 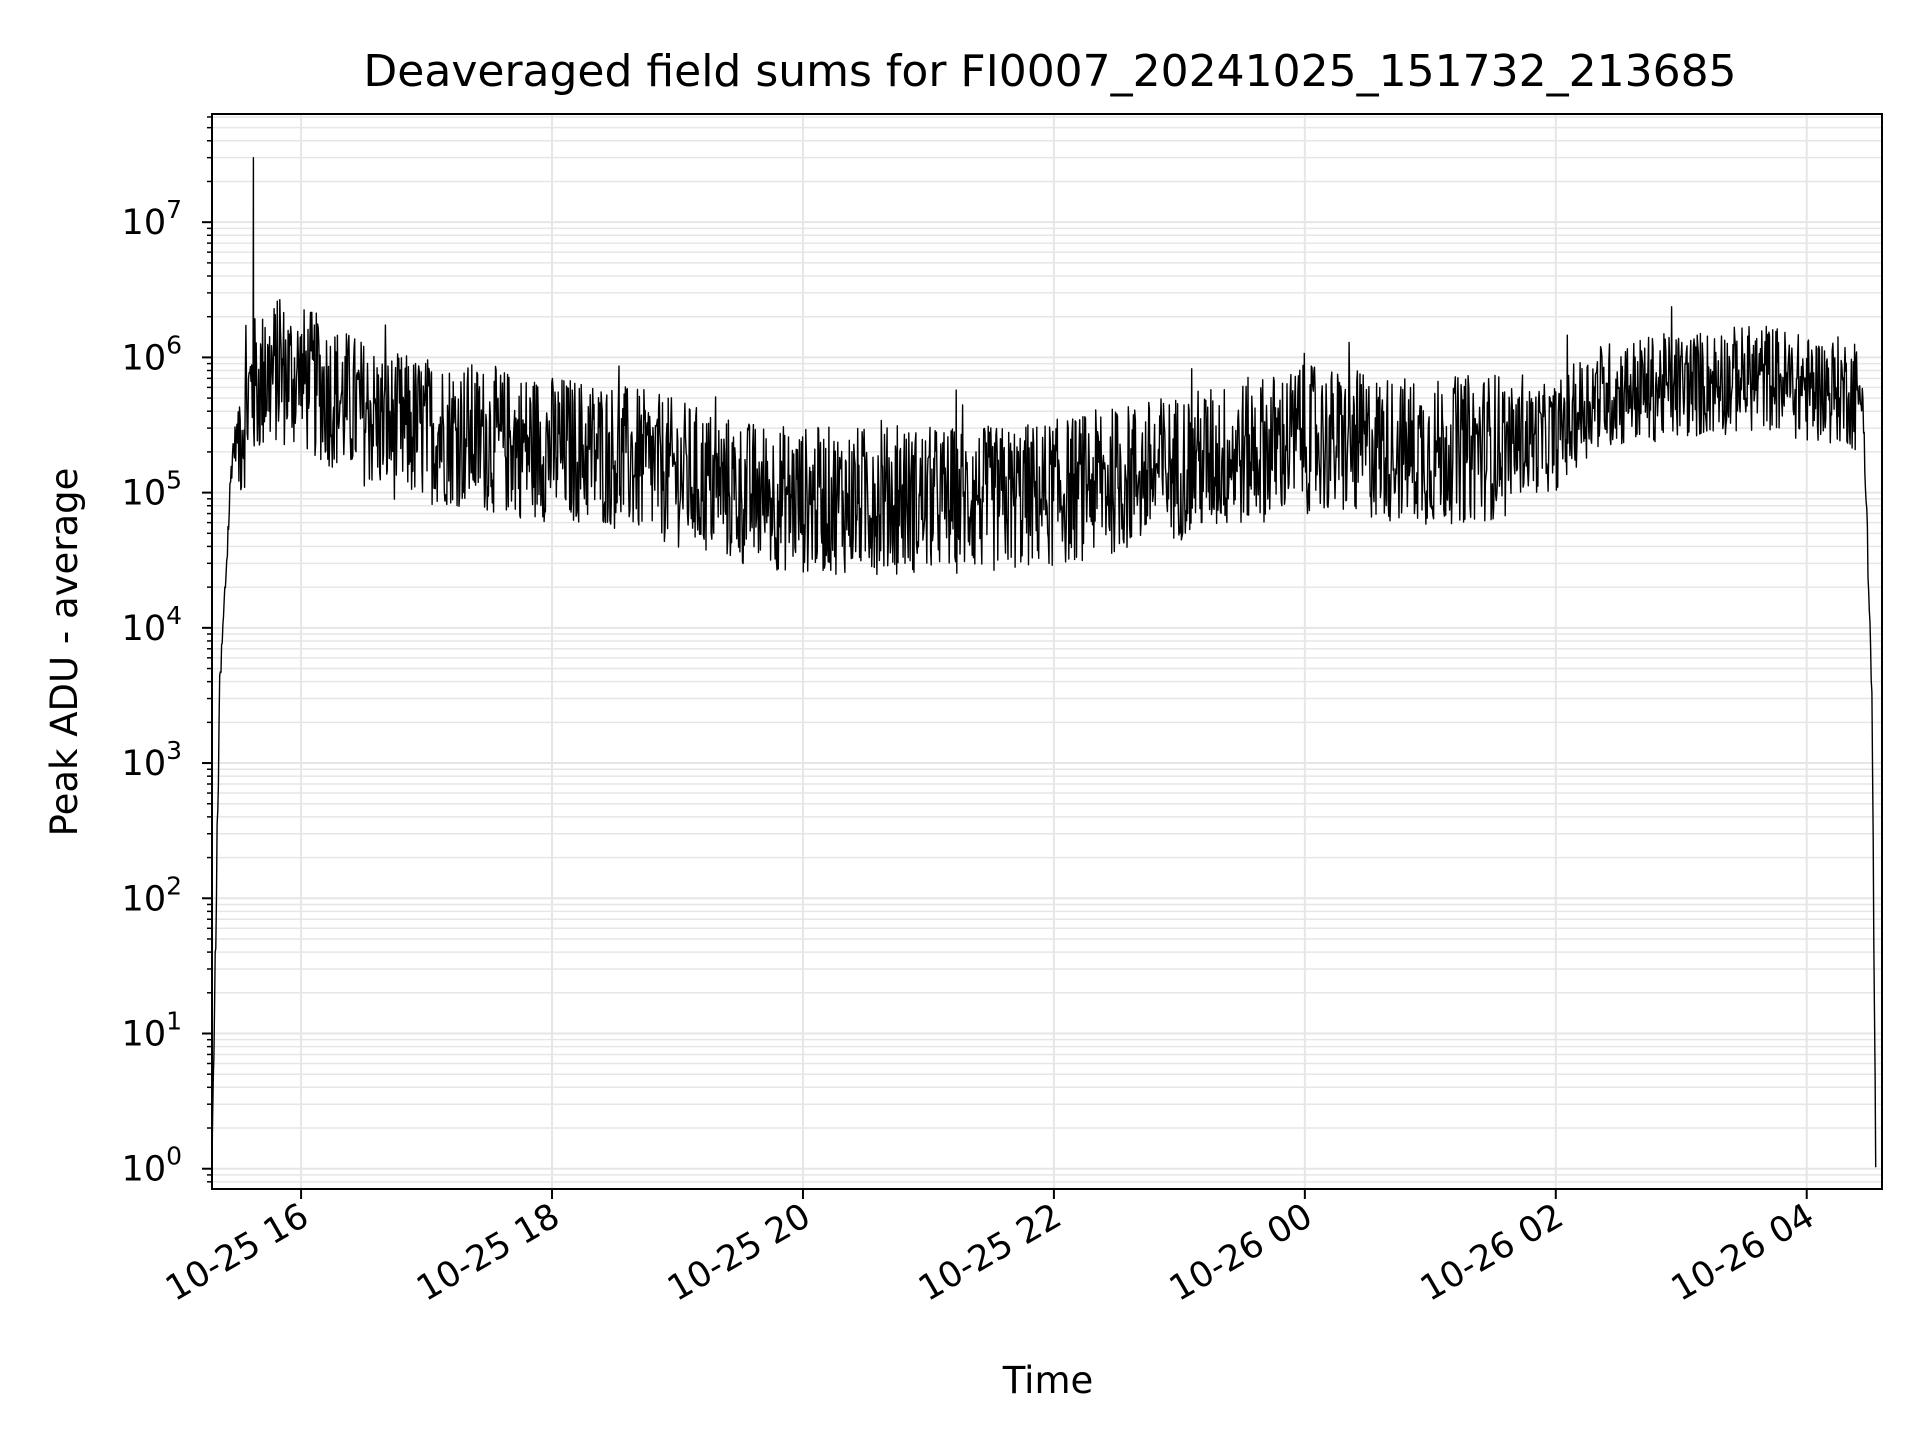 I want to click on y-tick-label: 10⁵, so click(x=152, y=490).